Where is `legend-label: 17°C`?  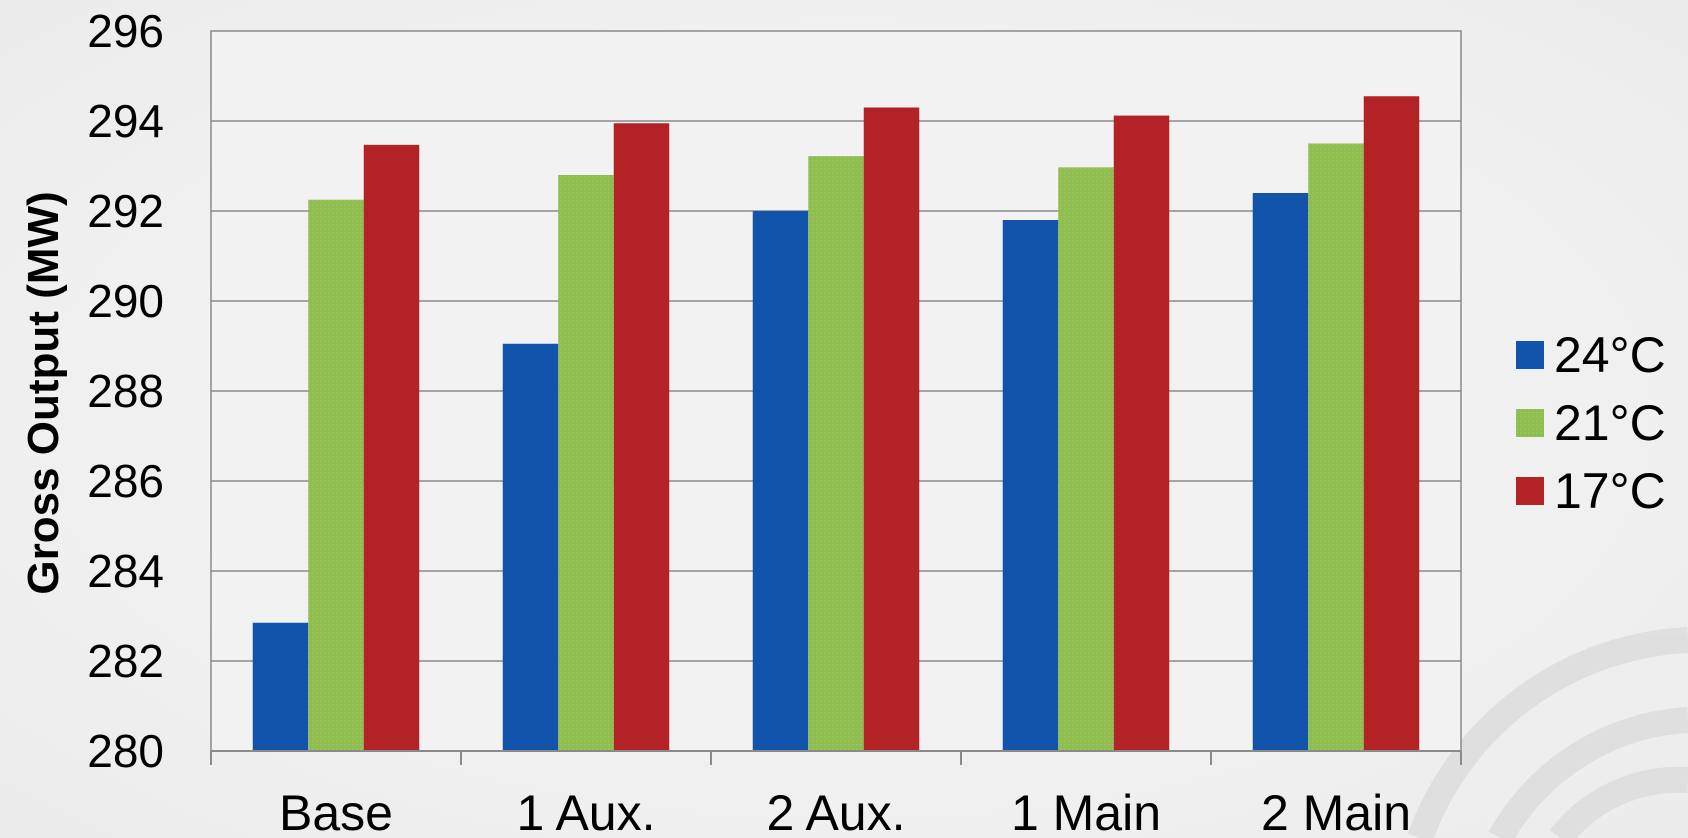 legend-label: 17°C is located at coordinates (1610, 491).